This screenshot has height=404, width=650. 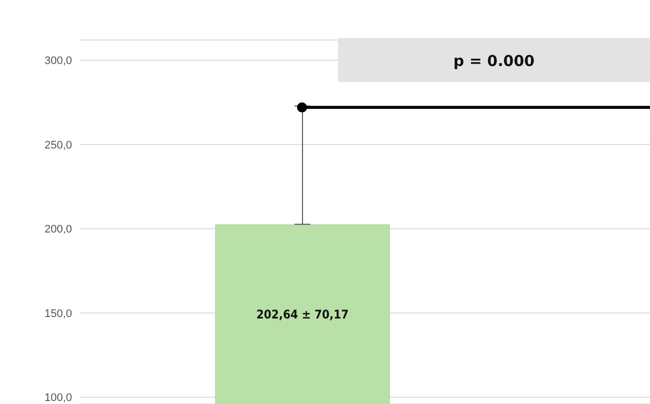 I want to click on annotation: p = 0.000, so click(x=494, y=61).